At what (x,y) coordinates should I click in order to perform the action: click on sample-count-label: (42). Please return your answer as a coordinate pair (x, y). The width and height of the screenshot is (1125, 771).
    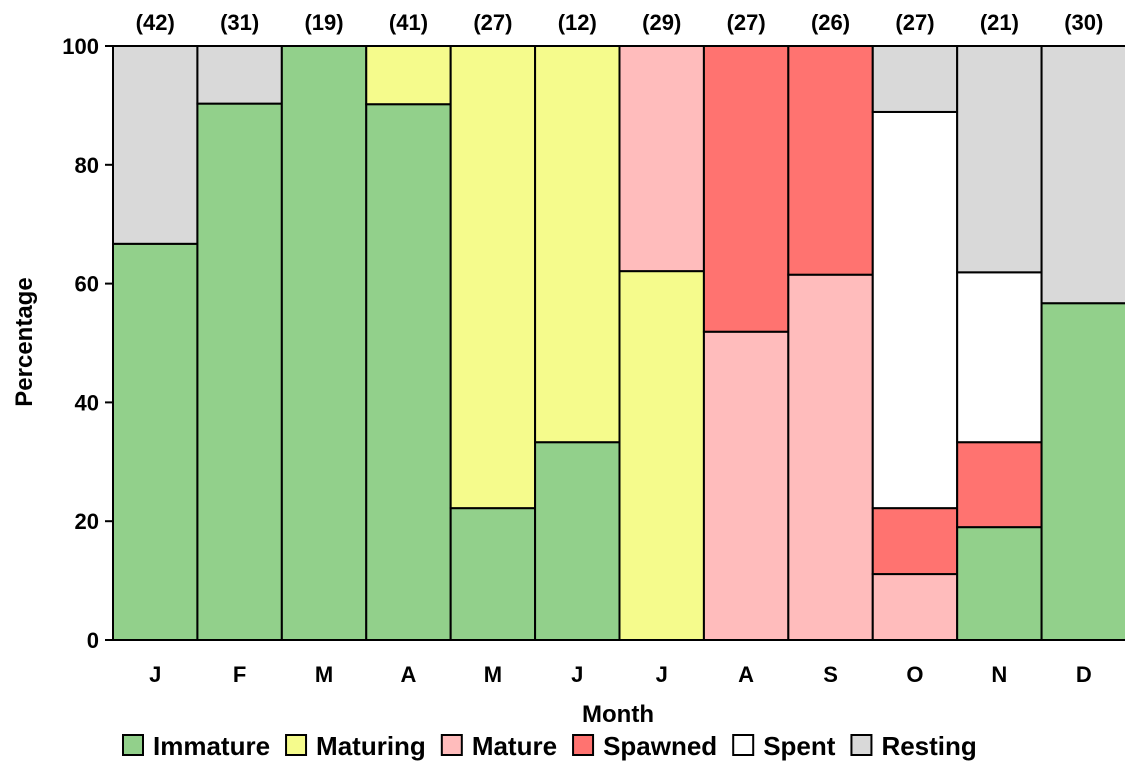
    Looking at the image, I should click on (155, 22).